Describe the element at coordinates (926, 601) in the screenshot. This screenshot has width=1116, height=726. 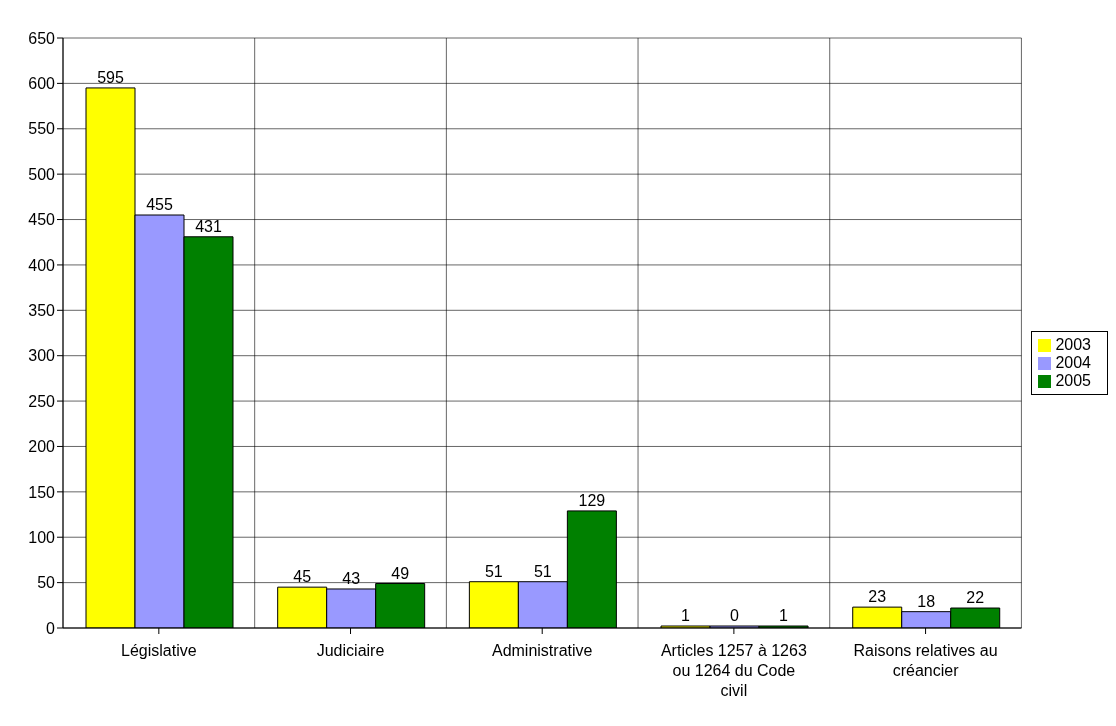
I see `data-label: 18` at that location.